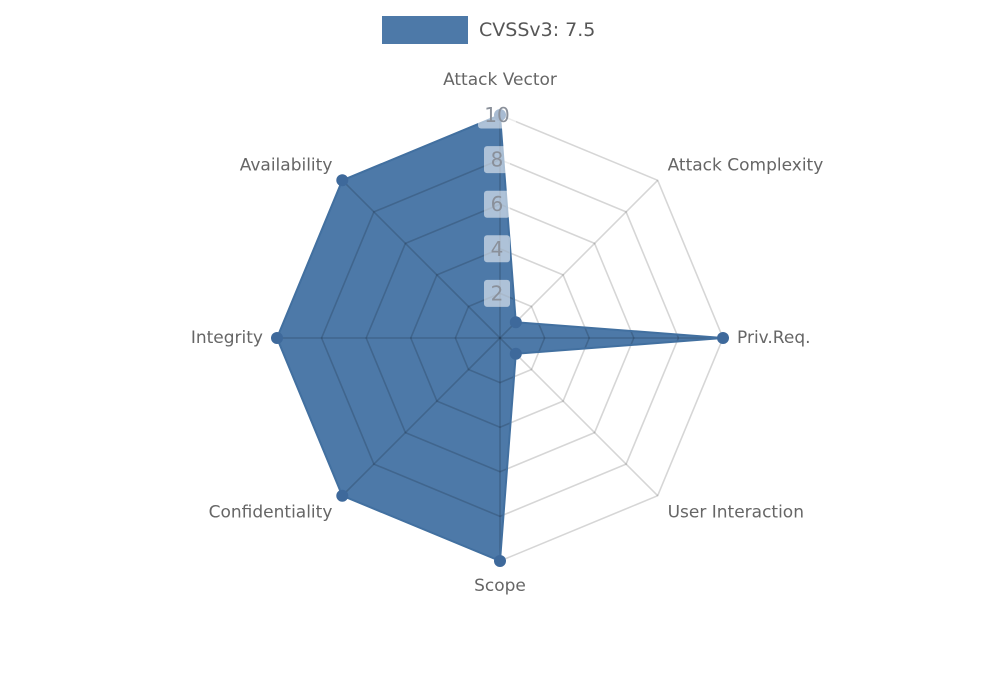 Image resolution: width=1000 pixels, height=700 pixels. Describe the element at coordinates (515, 322) in the screenshot. I see `data-point-attack-complexity` at that location.